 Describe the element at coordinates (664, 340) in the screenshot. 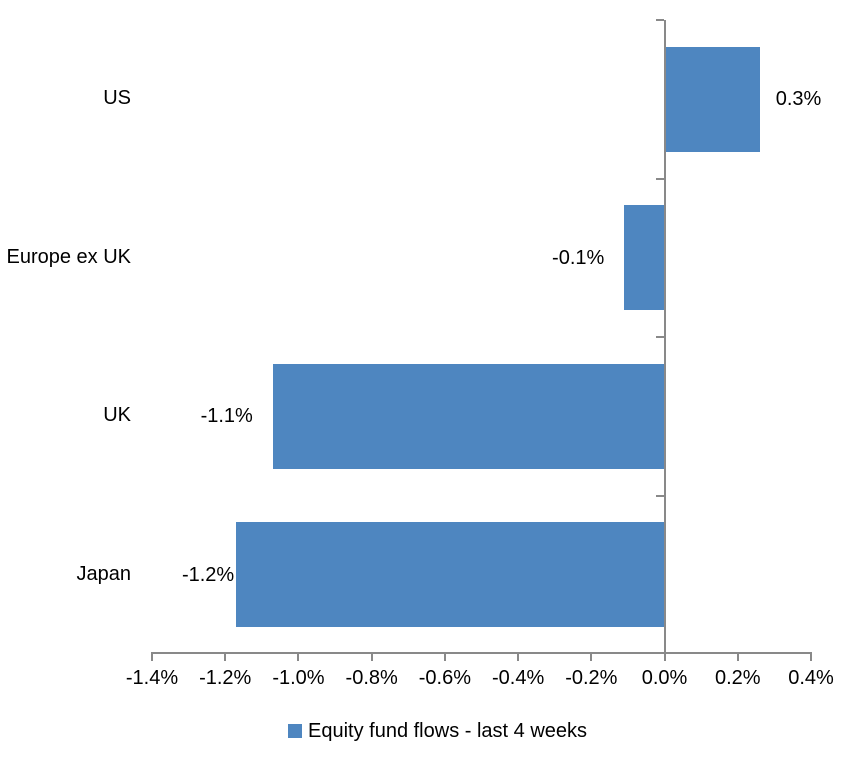

I see `category-axis-line` at that location.